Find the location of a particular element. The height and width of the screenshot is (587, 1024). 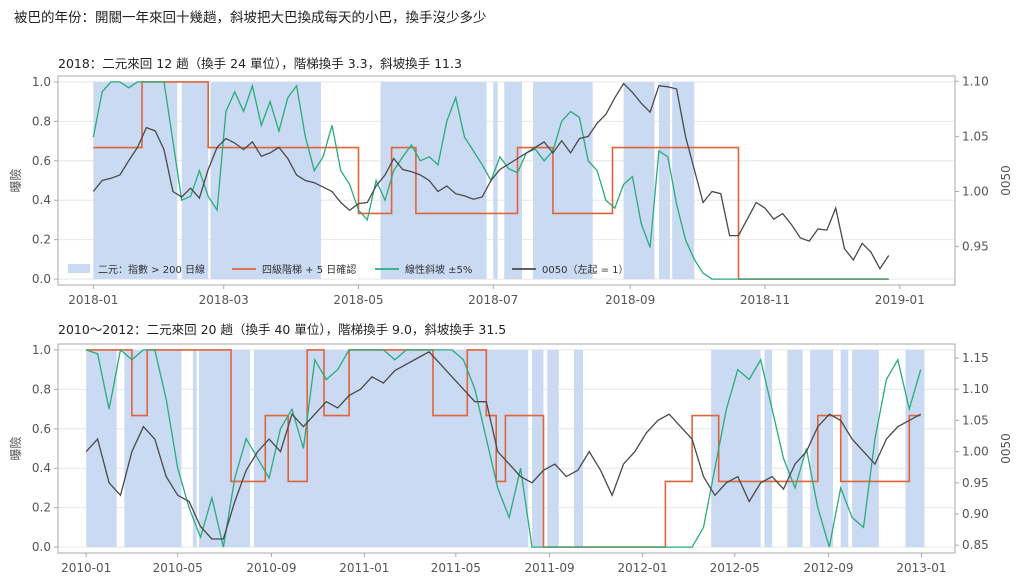

x-tick-label: 2011-05 is located at coordinates (456, 568).